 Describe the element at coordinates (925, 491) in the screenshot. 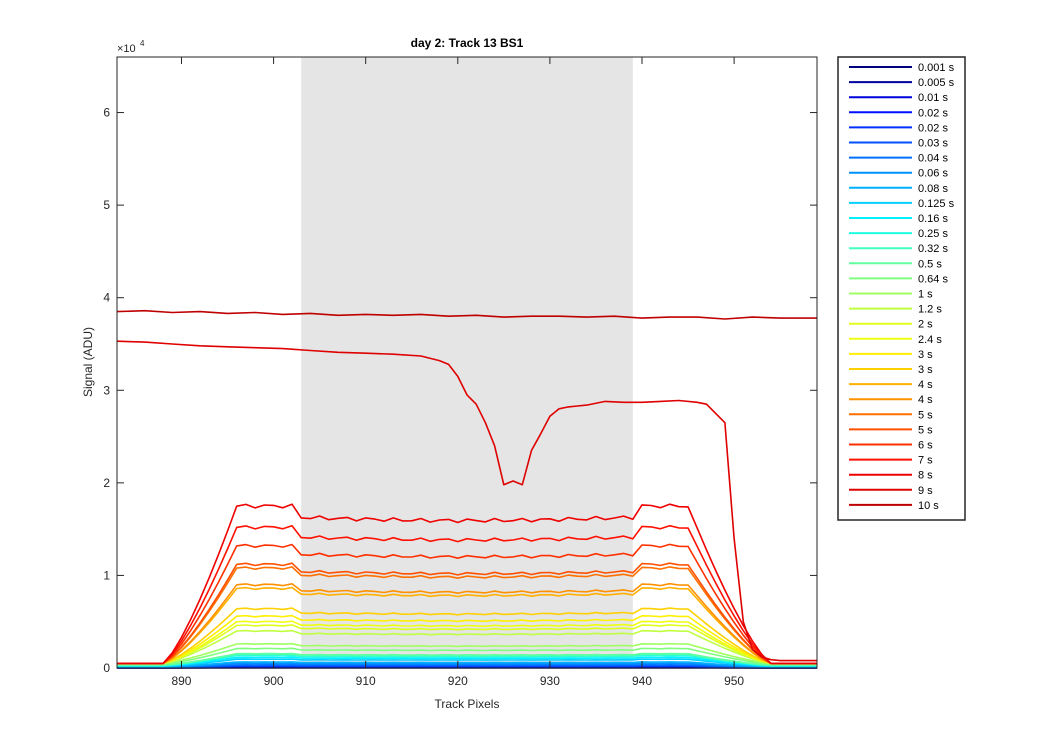

I see `legend-label: 9 s` at that location.